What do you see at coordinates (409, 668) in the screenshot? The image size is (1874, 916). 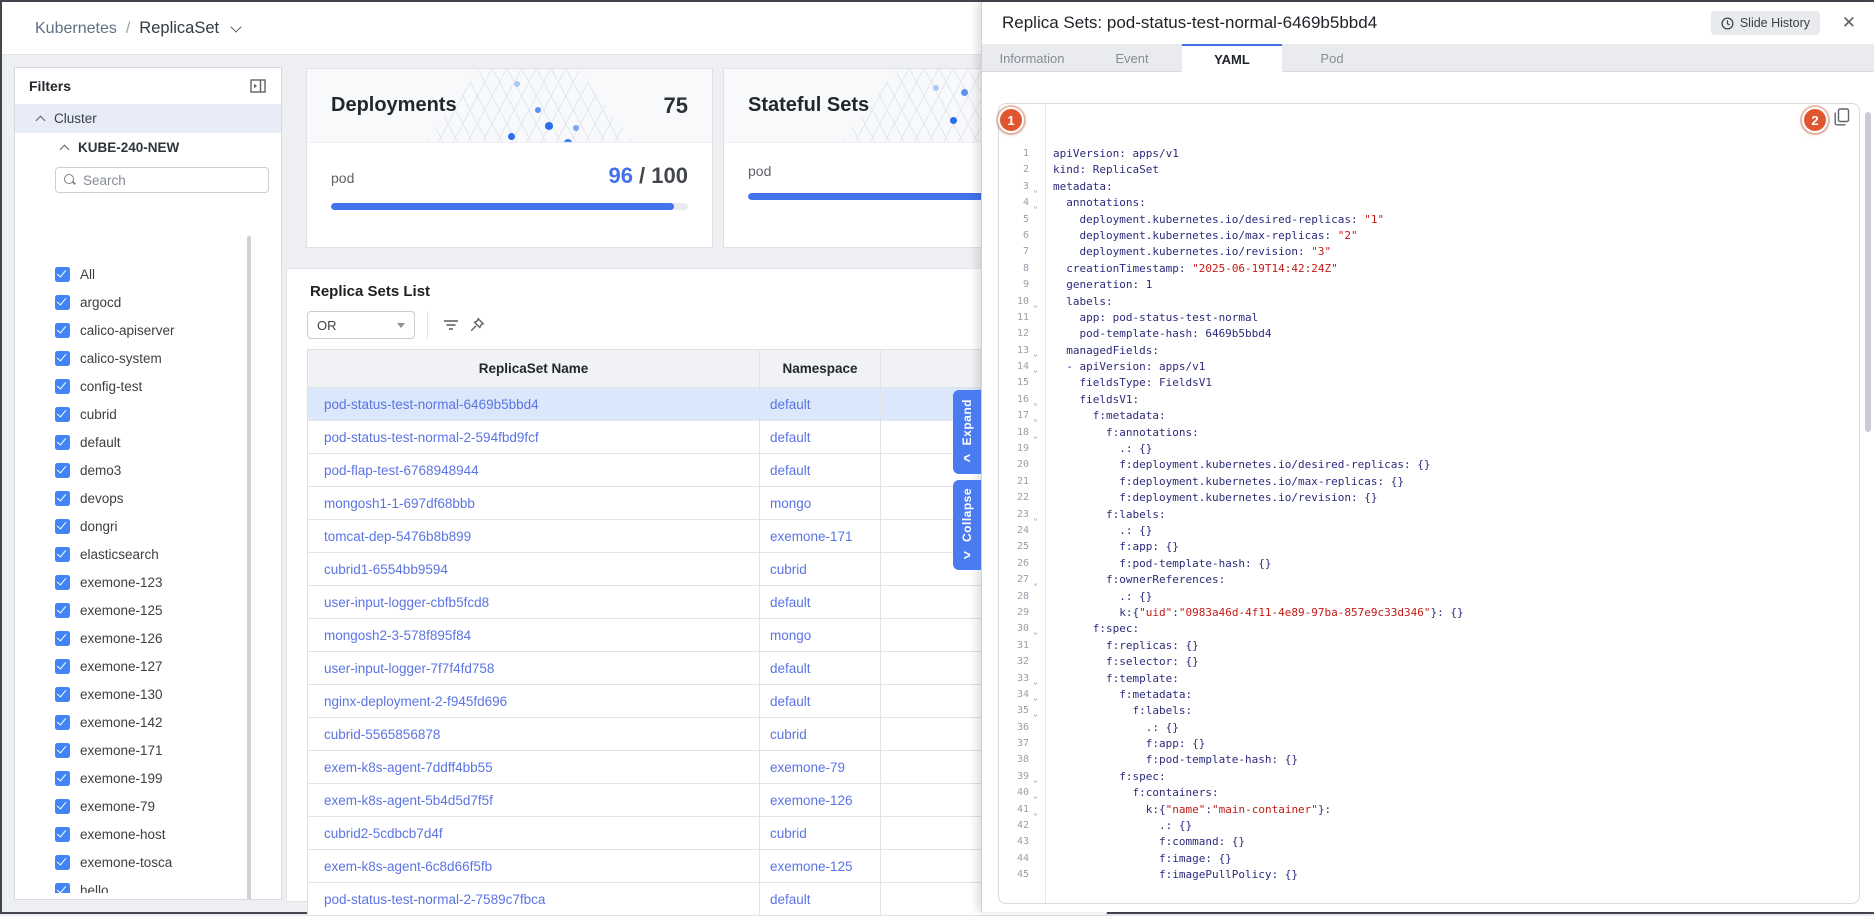 I see `replicaset-name-link: user-input-logger-7f7f4fd758` at bounding box center [409, 668].